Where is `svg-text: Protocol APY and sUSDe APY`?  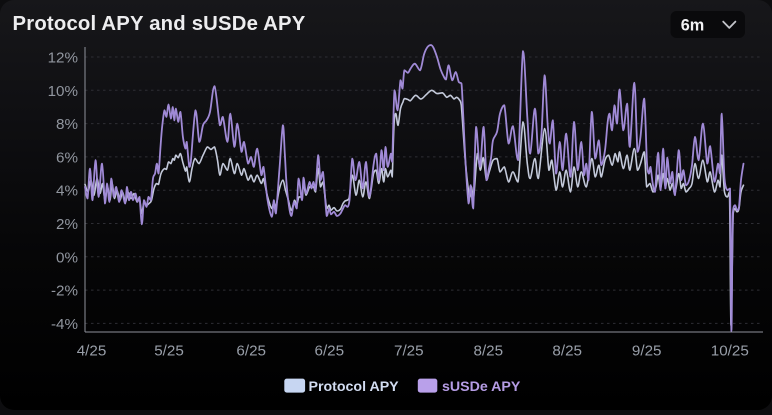
svg-text: Protocol APY and sUSDe APY is located at coordinates (159, 24).